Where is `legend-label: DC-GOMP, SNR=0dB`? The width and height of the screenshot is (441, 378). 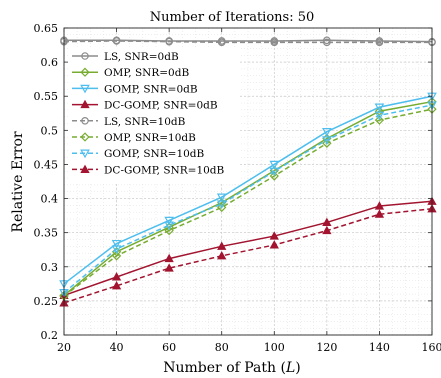
legend-label: DC-GOMP, SNR=0dB is located at coordinates (161, 106).